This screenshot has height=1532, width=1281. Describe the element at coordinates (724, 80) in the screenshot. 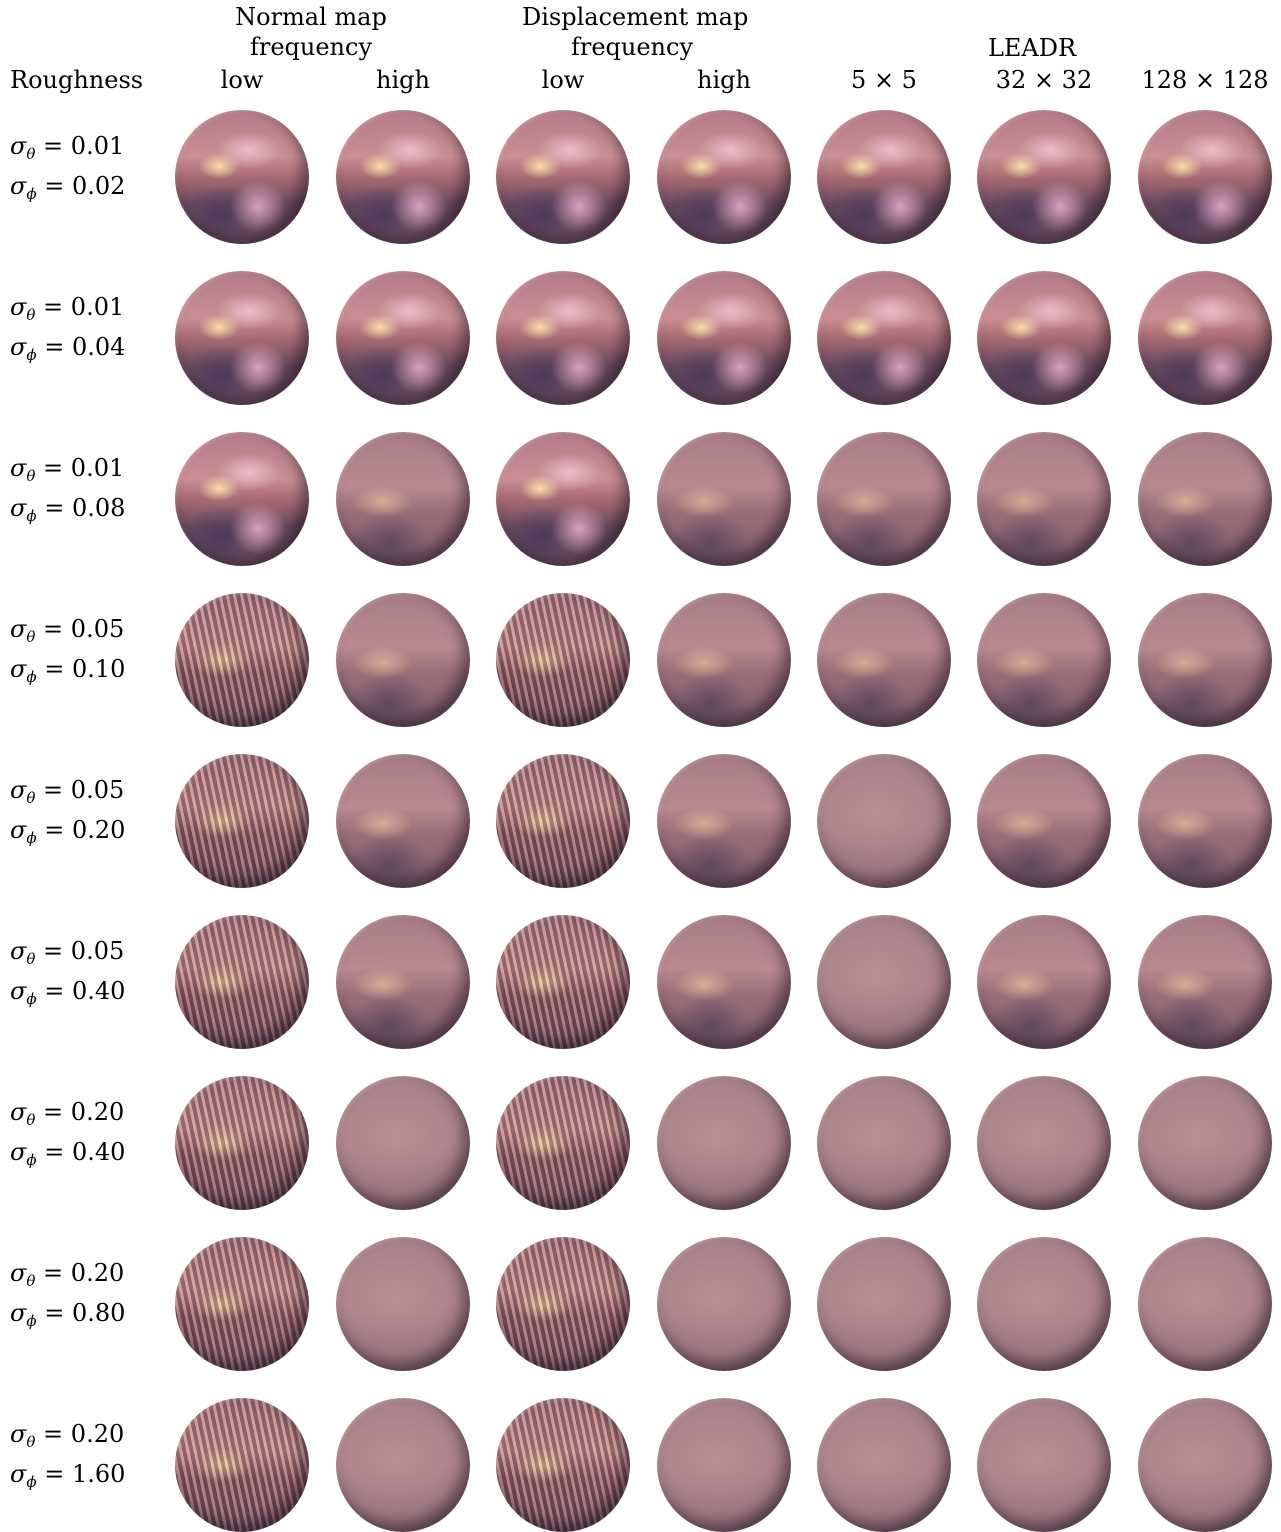

I see `displacement-high-header: high` at that location.